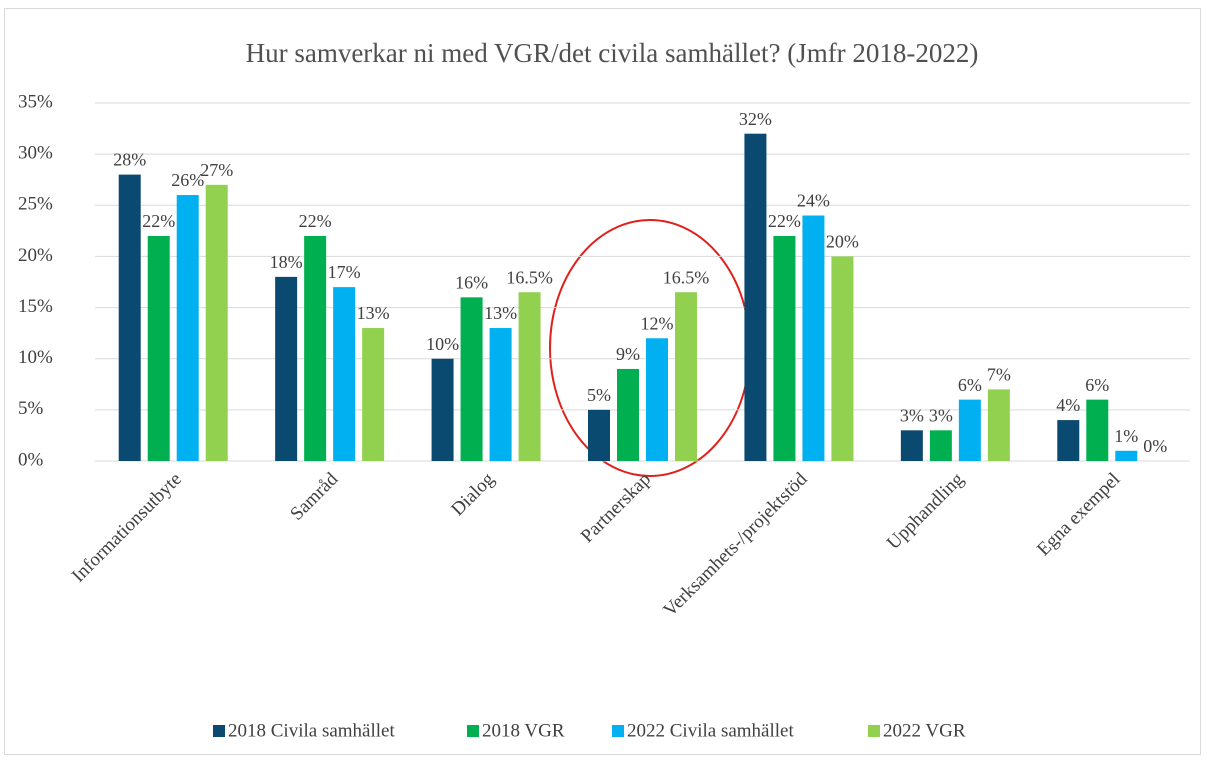  I want to click on data-label: 17%, so click(344, 272).